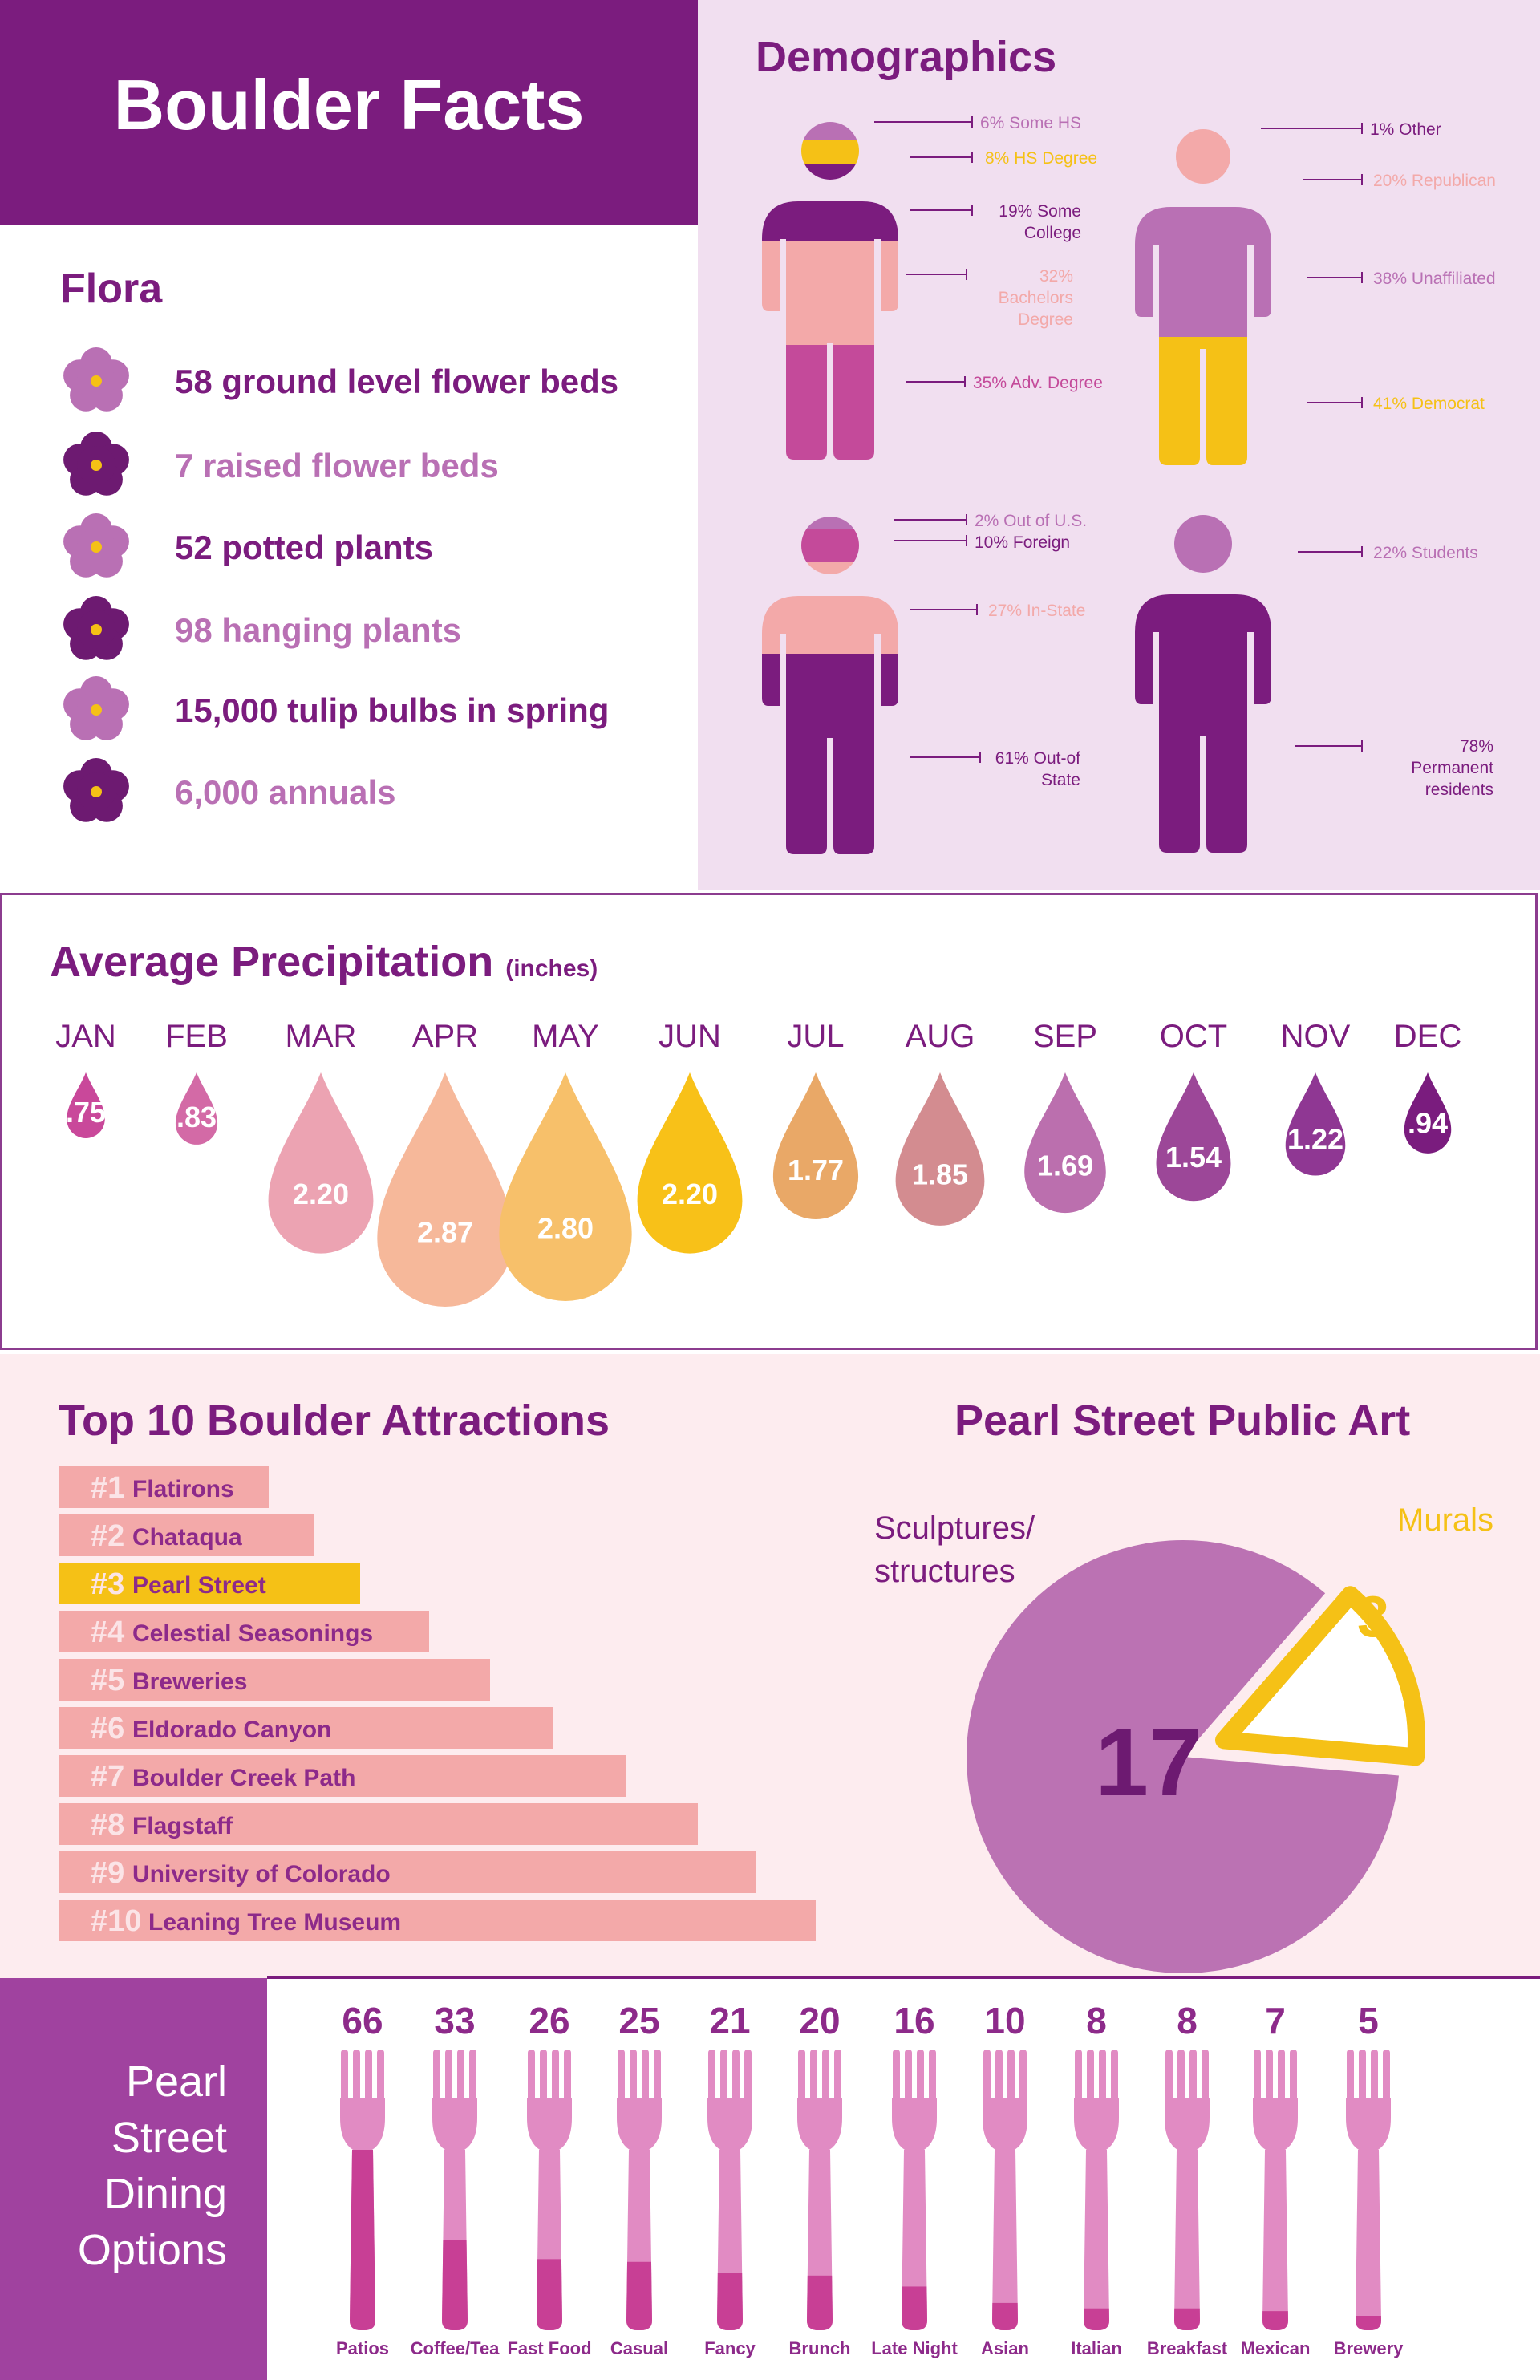 The width and height of the screenshot is (1540, 2380). What do you see at coordinates (445, 1163) in the screenshot?
I see `precip-drop: APR 2.87` at bounding box center [445, 1163].